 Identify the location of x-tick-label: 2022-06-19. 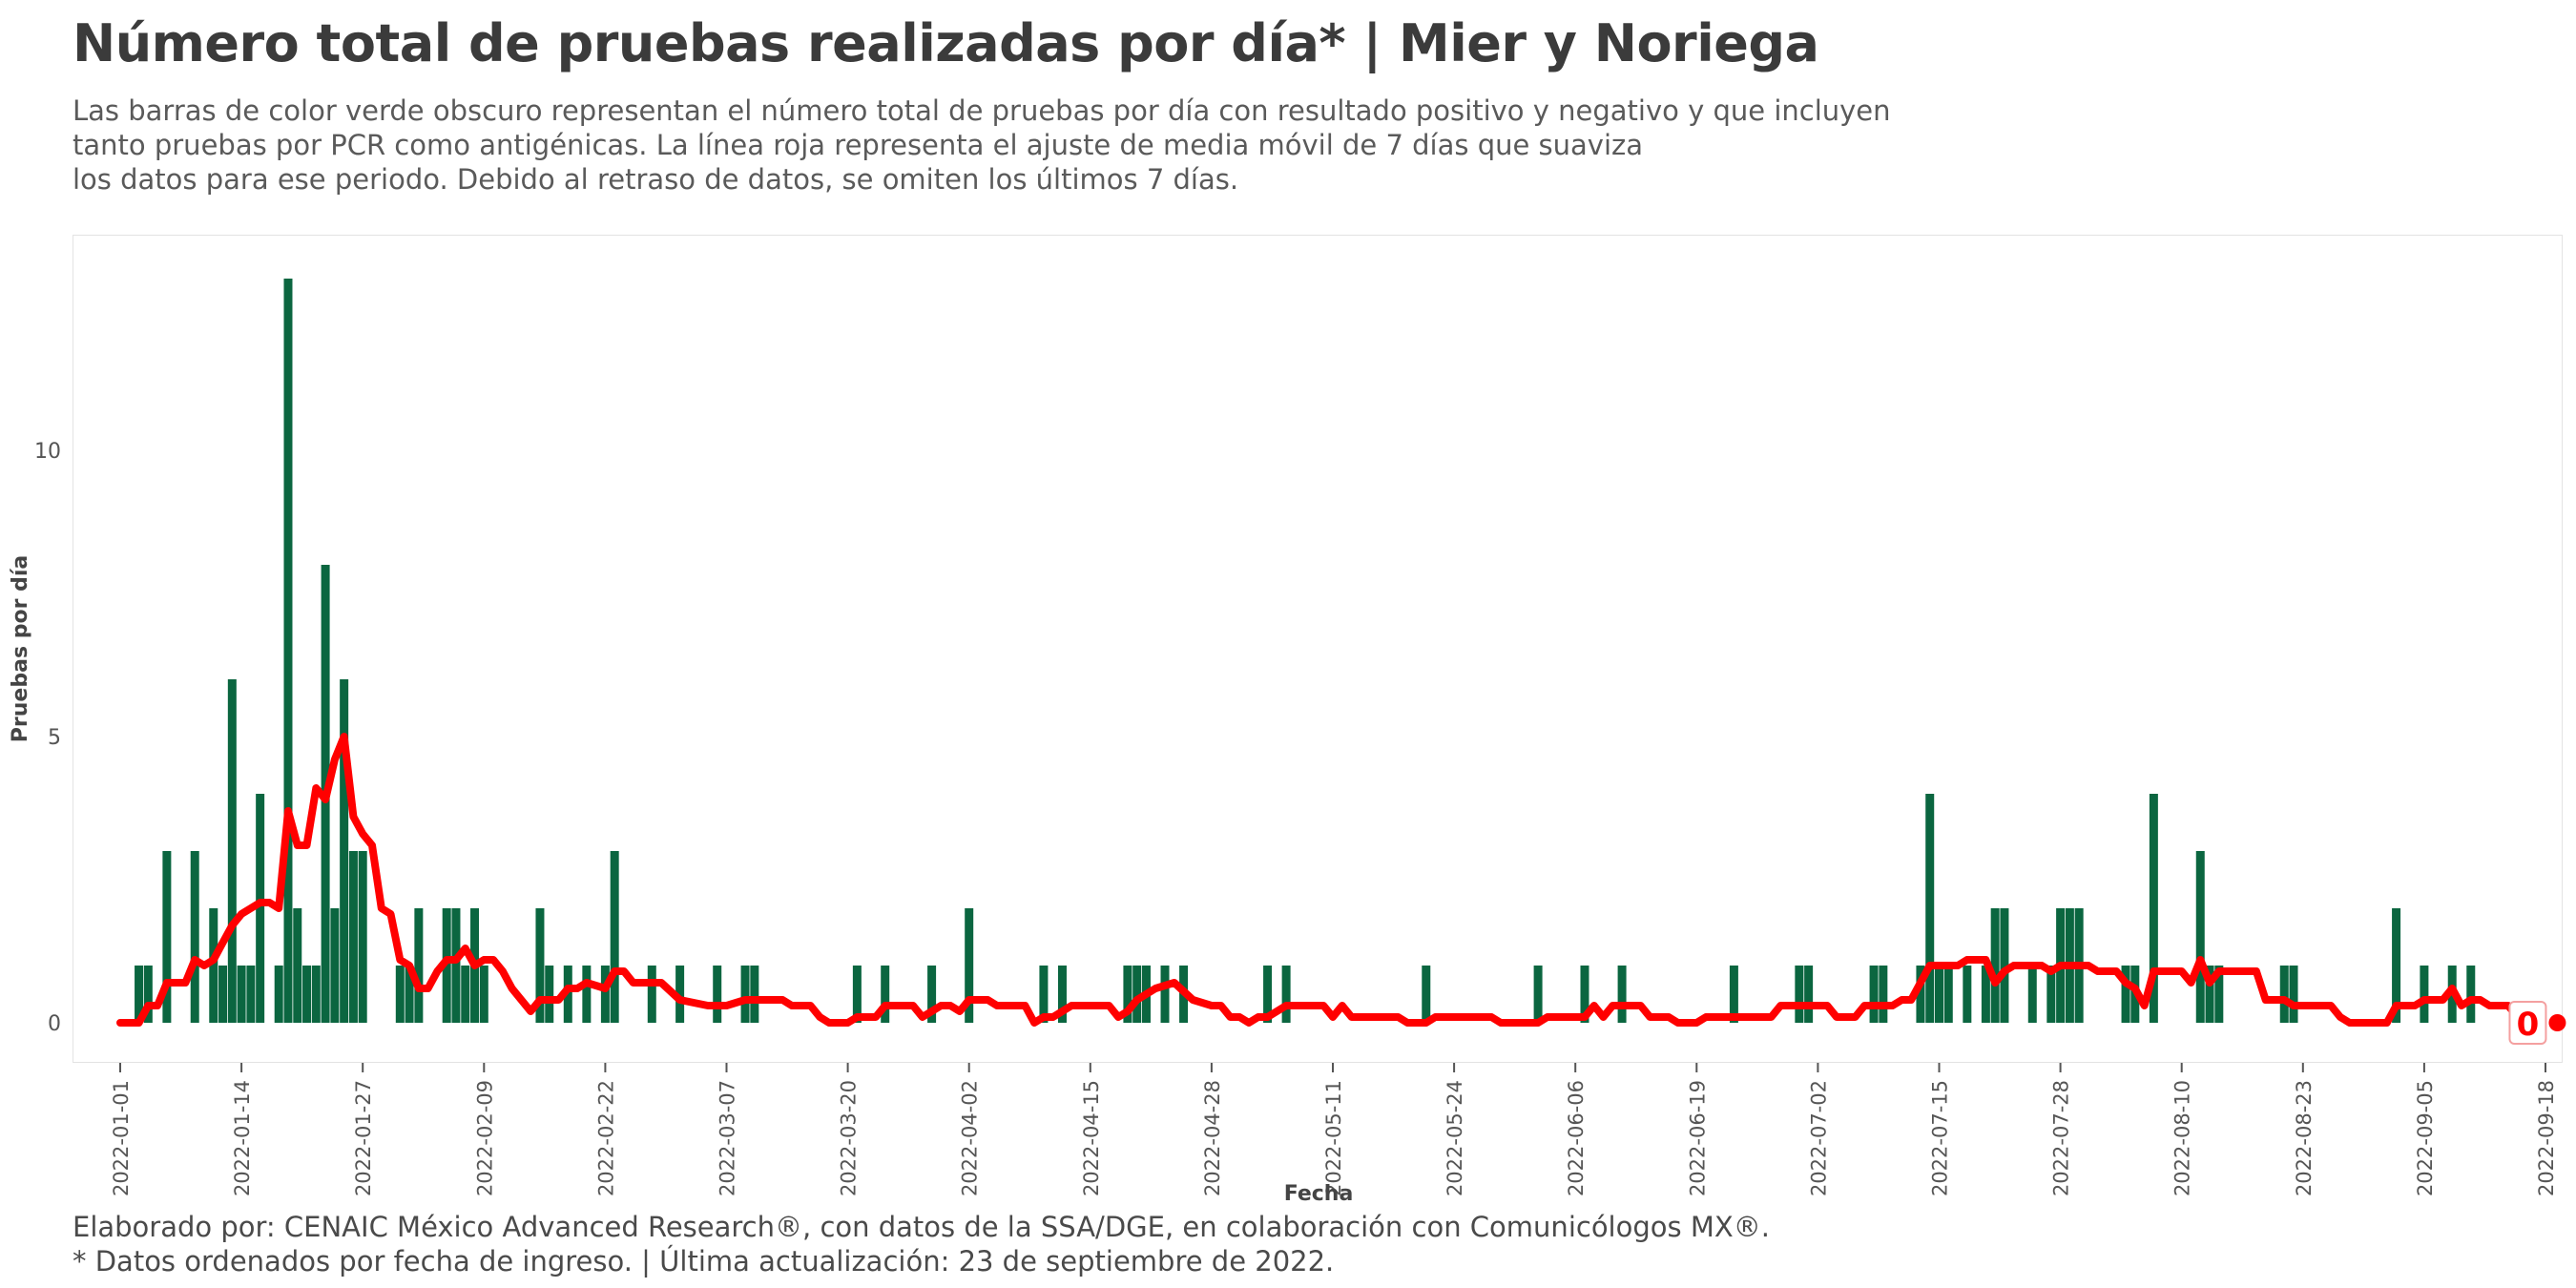
(1697, 1138).